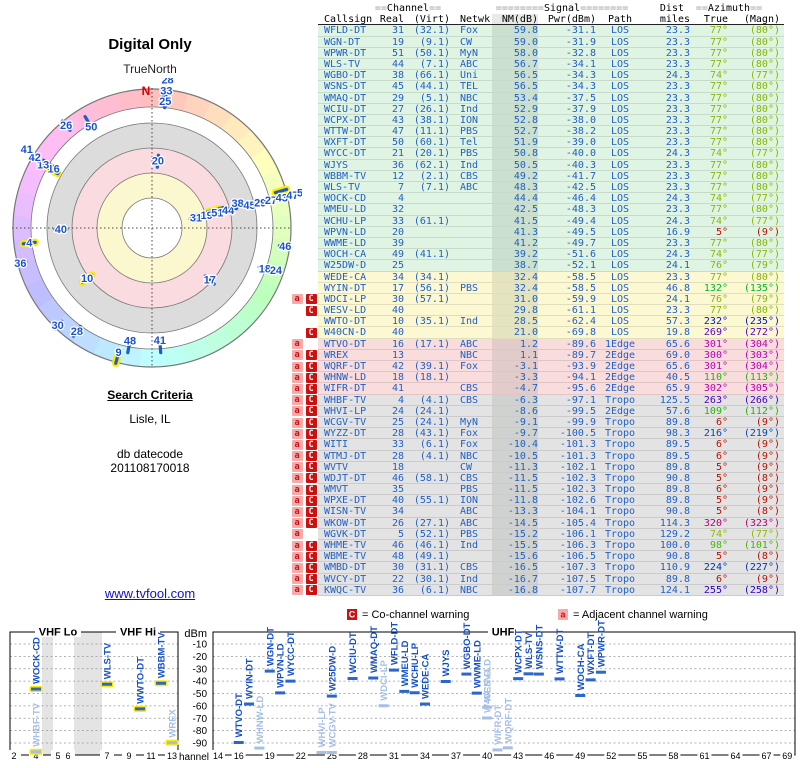  Describe the element at coordinates (761, 590) in the screenshot. I see `cell-azimuth-magnetic: (258°)` at that location.